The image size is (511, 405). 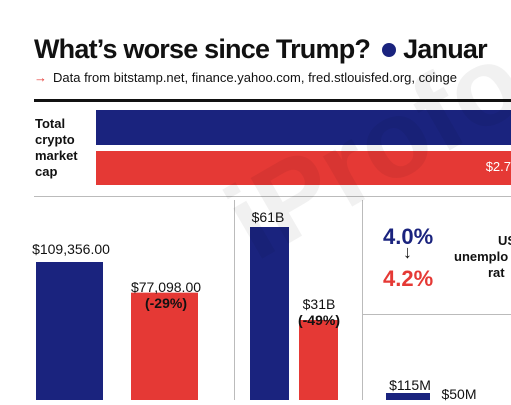 What do you see at coordinates (408, 236) in the screenshot?
I see `unemployment-before: 4.0%` at bounding box center [408, 236].